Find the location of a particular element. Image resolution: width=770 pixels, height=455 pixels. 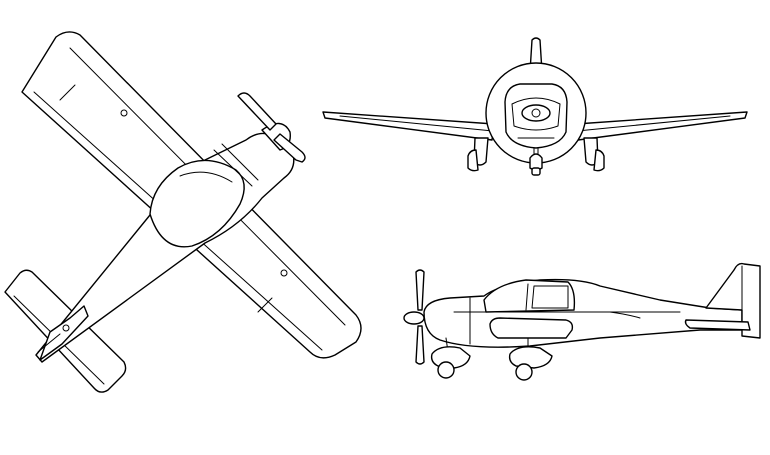

propeller-top is located at coordinates (271, 127).